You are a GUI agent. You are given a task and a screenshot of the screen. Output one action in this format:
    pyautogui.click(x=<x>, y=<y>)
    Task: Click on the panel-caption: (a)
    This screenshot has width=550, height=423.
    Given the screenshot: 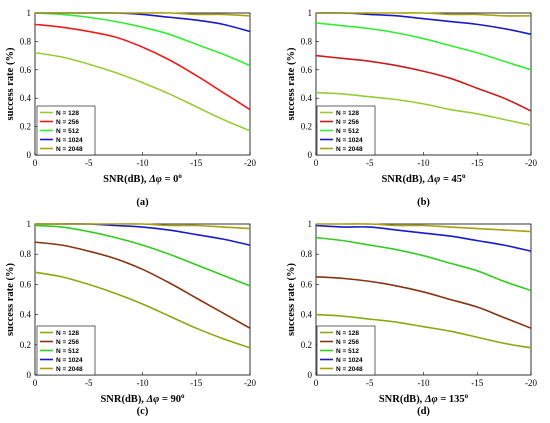 What is the action you would take?
    pyautogui.click(x=142, y=202)
    